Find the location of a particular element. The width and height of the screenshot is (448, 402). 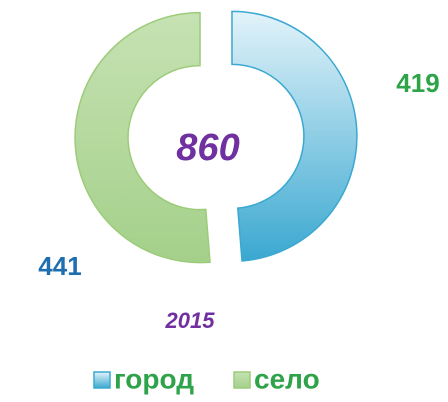

legend-label: город is located at coordinates (154, 378).